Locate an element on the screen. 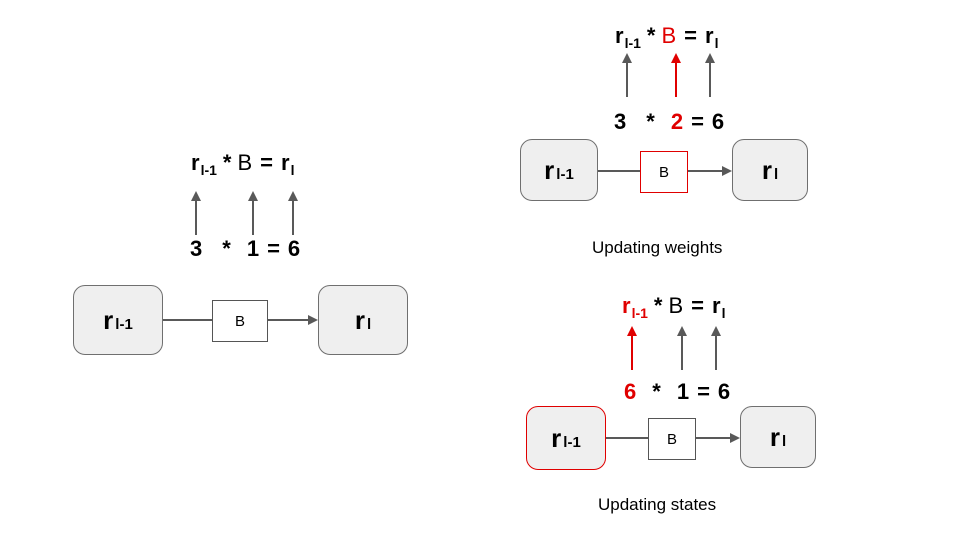 Image resolution: width=960 pixels, height=540 pixels. tr-eq-r-next-sub: l is located at coordinates (716, 43).